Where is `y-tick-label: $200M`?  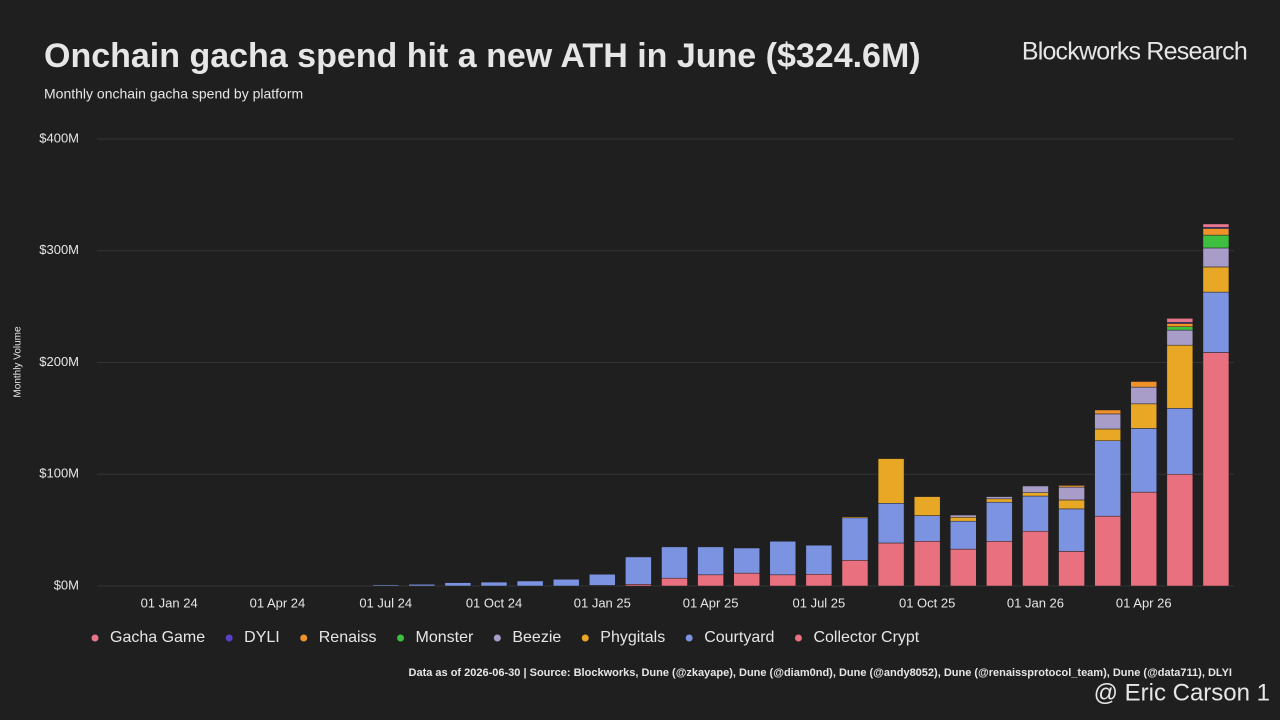 y-tick-label: $200M is located at coordinates (59, 361).